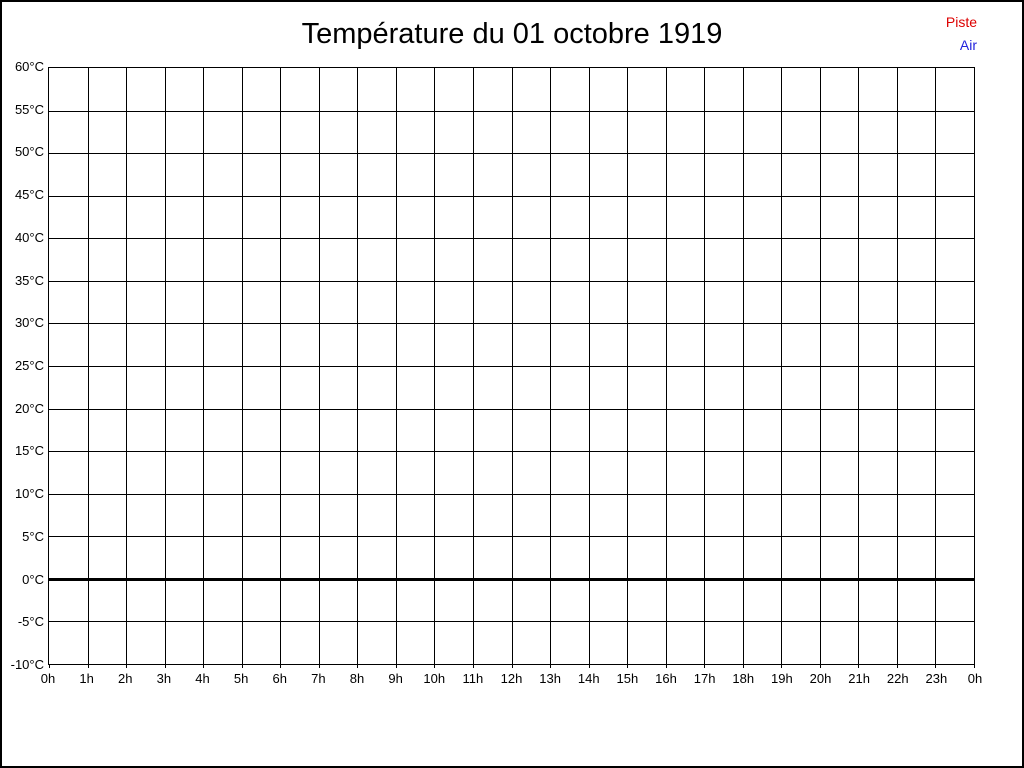 Image resolution: width=1024 pixels, height=768 pixels. I want to click on x-axis-label: 15h, so click(627, 678).